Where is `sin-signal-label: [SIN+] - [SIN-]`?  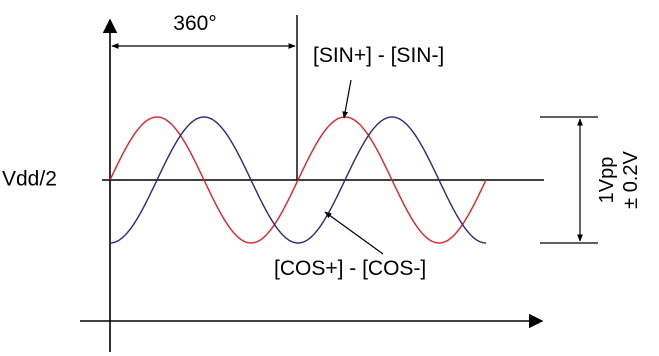 sin-signal-label: [SIN+] - [SIN-] is located at coordinates (378, 55).